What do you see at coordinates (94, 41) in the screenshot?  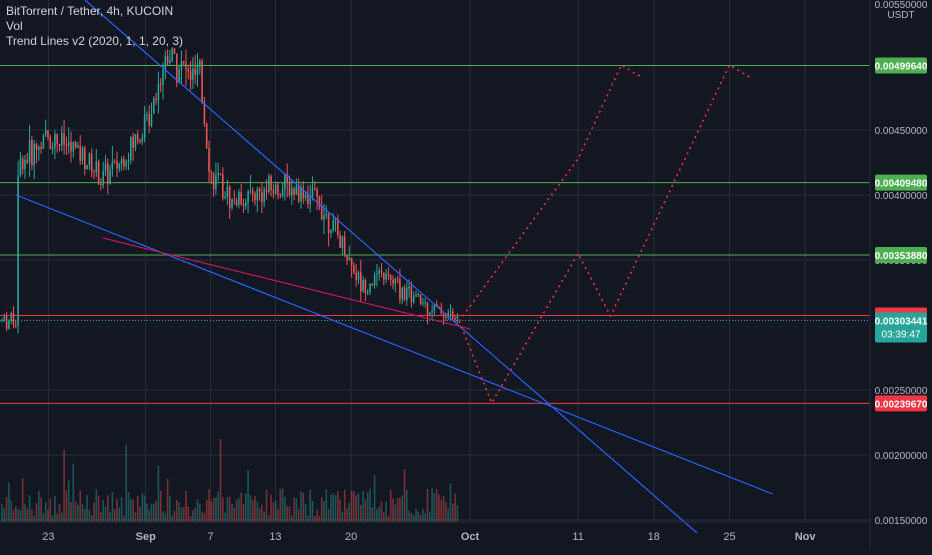 I see `indicator-label: Trend Lines v2 (2020, 1, 1, 20, 3)` at bounding box center [94, 41].